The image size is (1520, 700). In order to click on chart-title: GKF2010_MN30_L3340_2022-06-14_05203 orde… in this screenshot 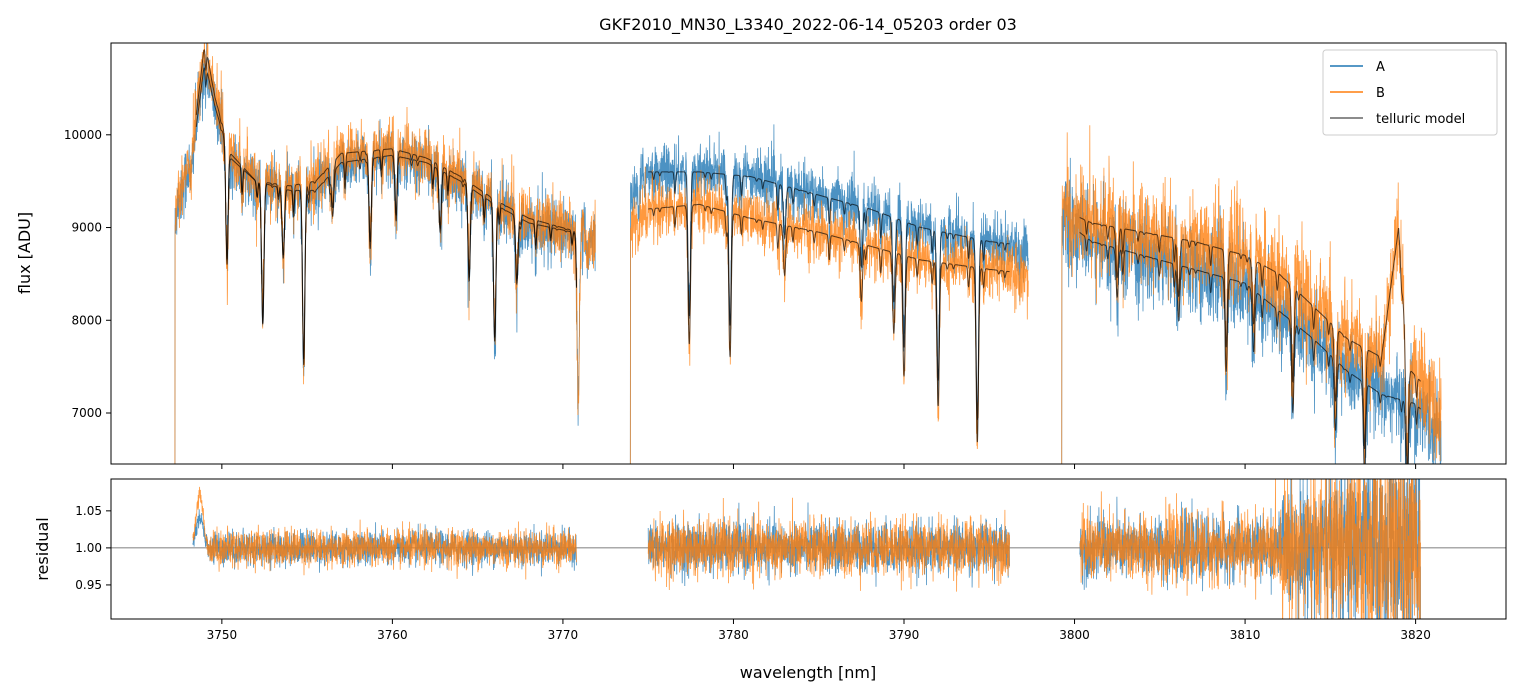, I will do `click(808, 25)`.